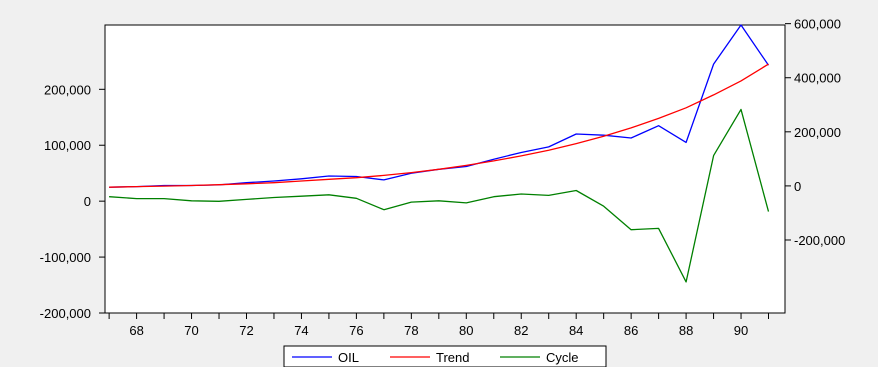  Describe the element at coordinates (356, 330) in the screenshot. I see `x-tick-label: 76` at that location.